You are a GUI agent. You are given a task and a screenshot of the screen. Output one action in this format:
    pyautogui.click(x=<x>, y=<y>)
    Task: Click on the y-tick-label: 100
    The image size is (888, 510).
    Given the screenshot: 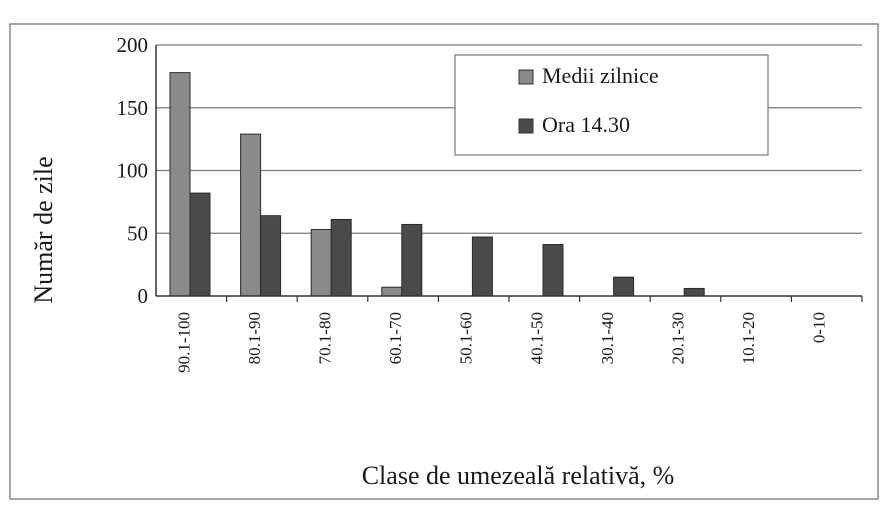 What is the action you would take?
    pyautogui.click(x=133, y=171)
    